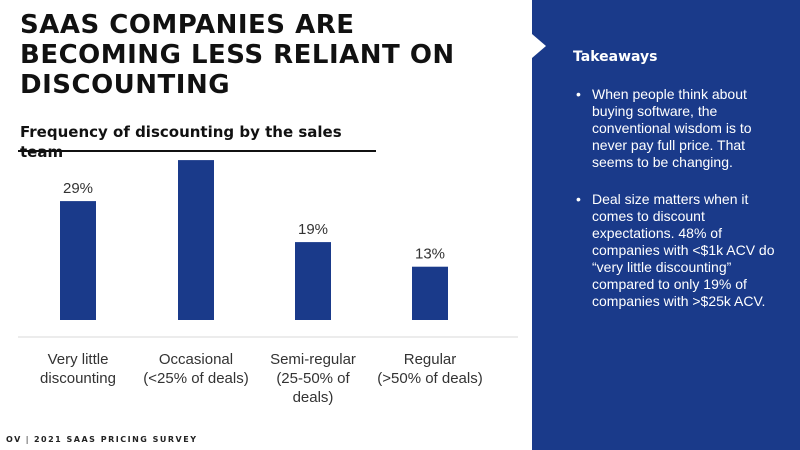 The height and width of the screenshot is (450, 800). Describe the element at coordinates (78, 359) in the screenshot. I see `category-label-line: Very little` at that location.